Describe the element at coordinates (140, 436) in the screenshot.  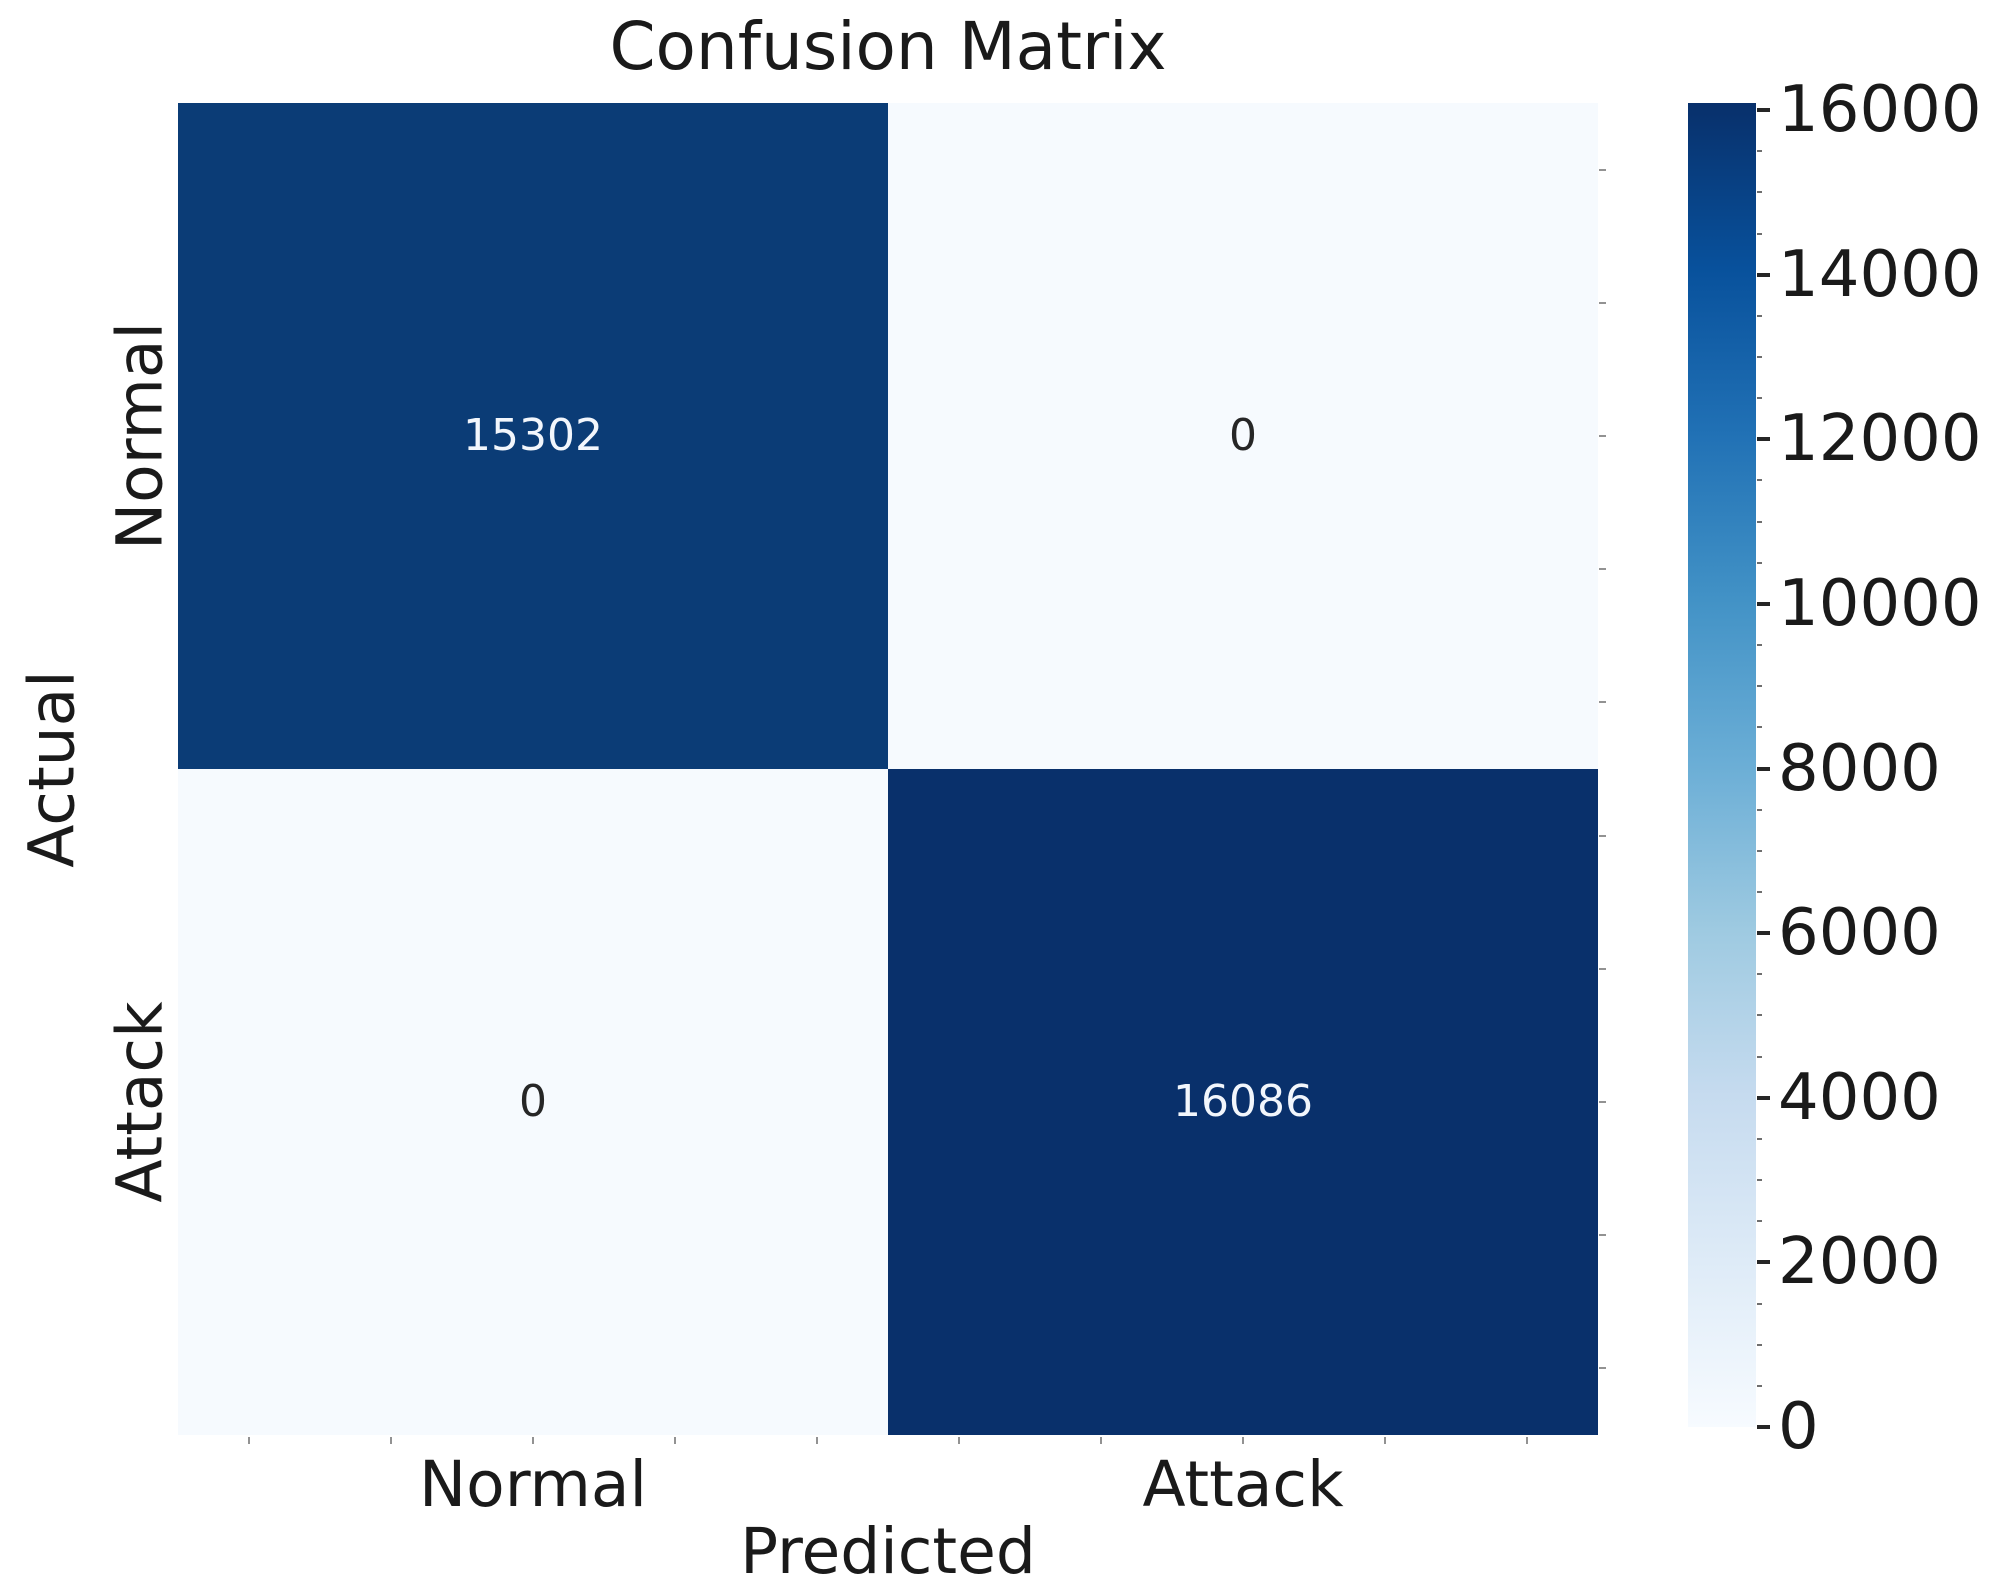
I see `y-tick-label-normal: Normal` at that location.